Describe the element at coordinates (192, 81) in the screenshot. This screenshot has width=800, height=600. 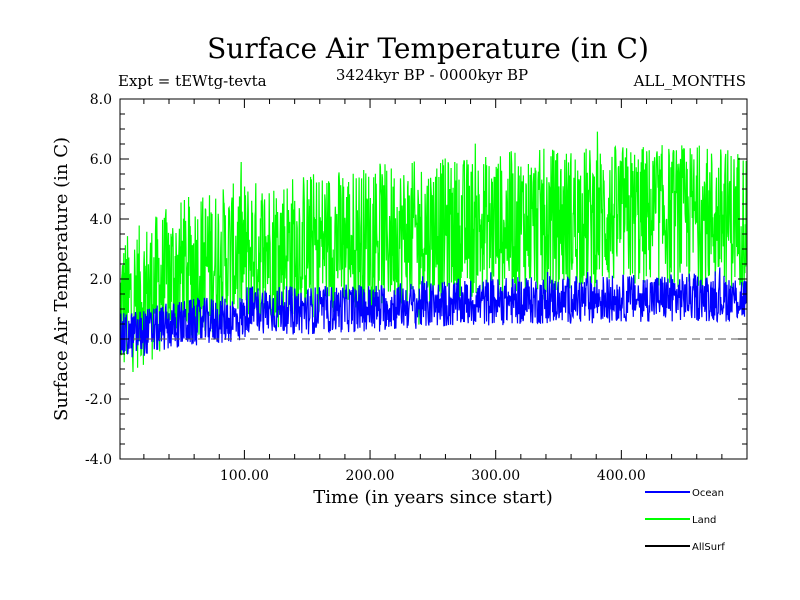
I see `experiment-label: Expt = tEWtg-tevta` at that location.